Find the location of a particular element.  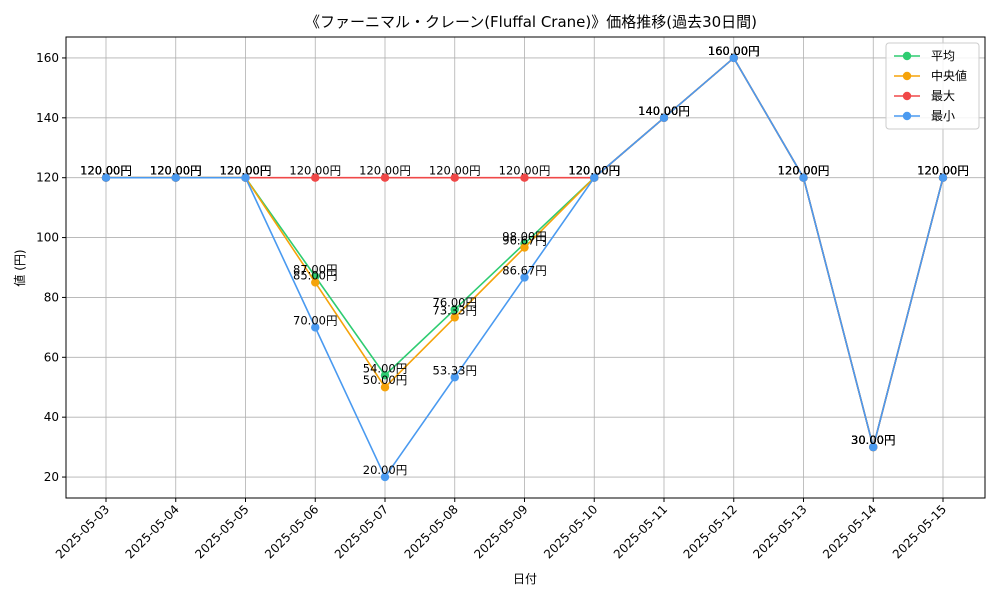

legend-label: 平均 is located at coordinates (943, 56).